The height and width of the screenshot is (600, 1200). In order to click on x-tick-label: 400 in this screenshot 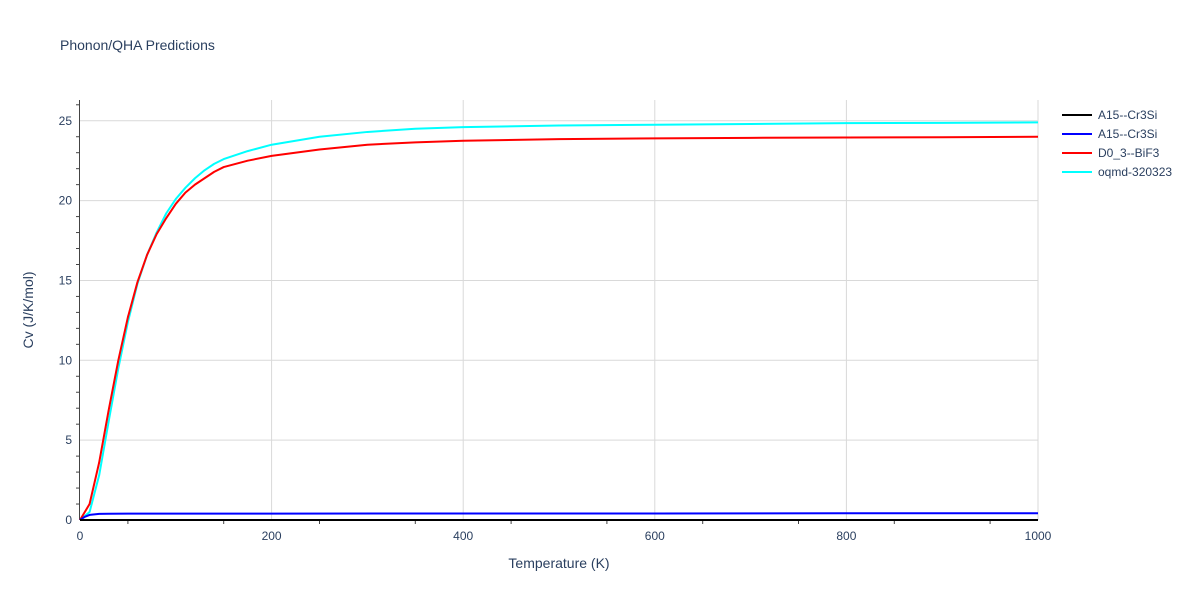, I will do `click(463, 536)`.